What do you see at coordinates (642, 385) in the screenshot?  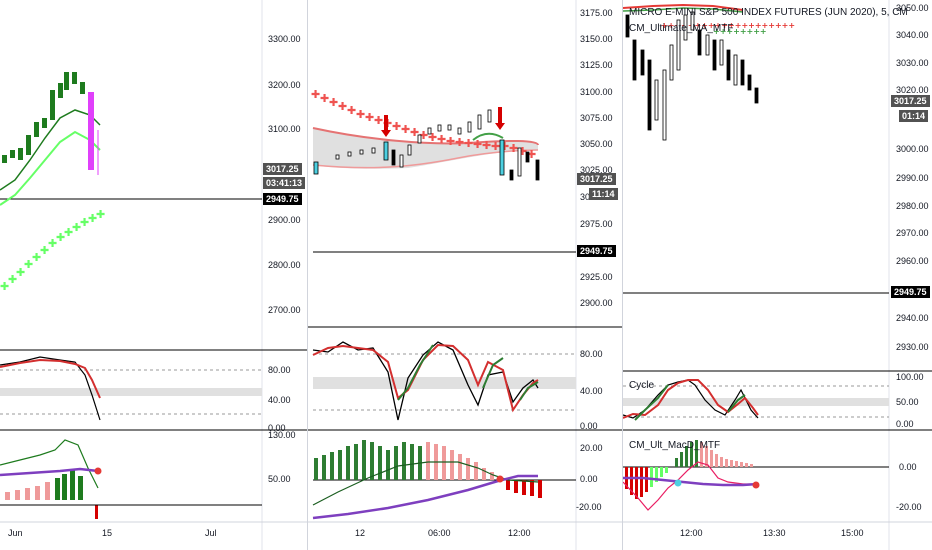 I see `indicator-label-cycle: Cycle` at bounding box center [642, 385].